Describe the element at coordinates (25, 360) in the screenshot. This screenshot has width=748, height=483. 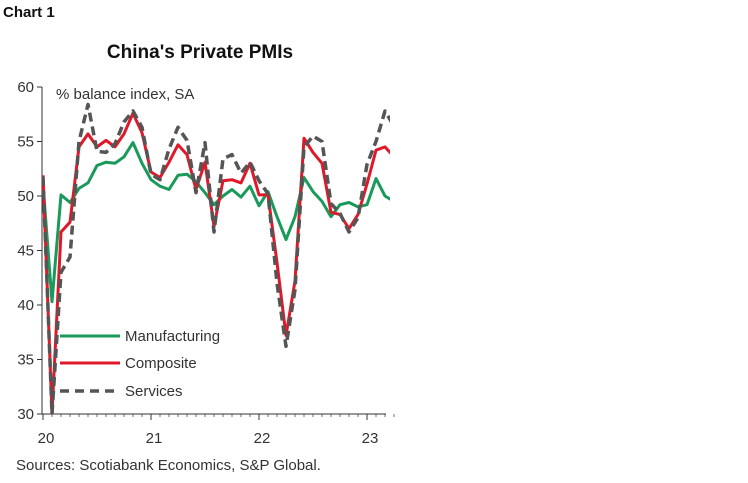
I see `y-tick-label: 35` at that location.